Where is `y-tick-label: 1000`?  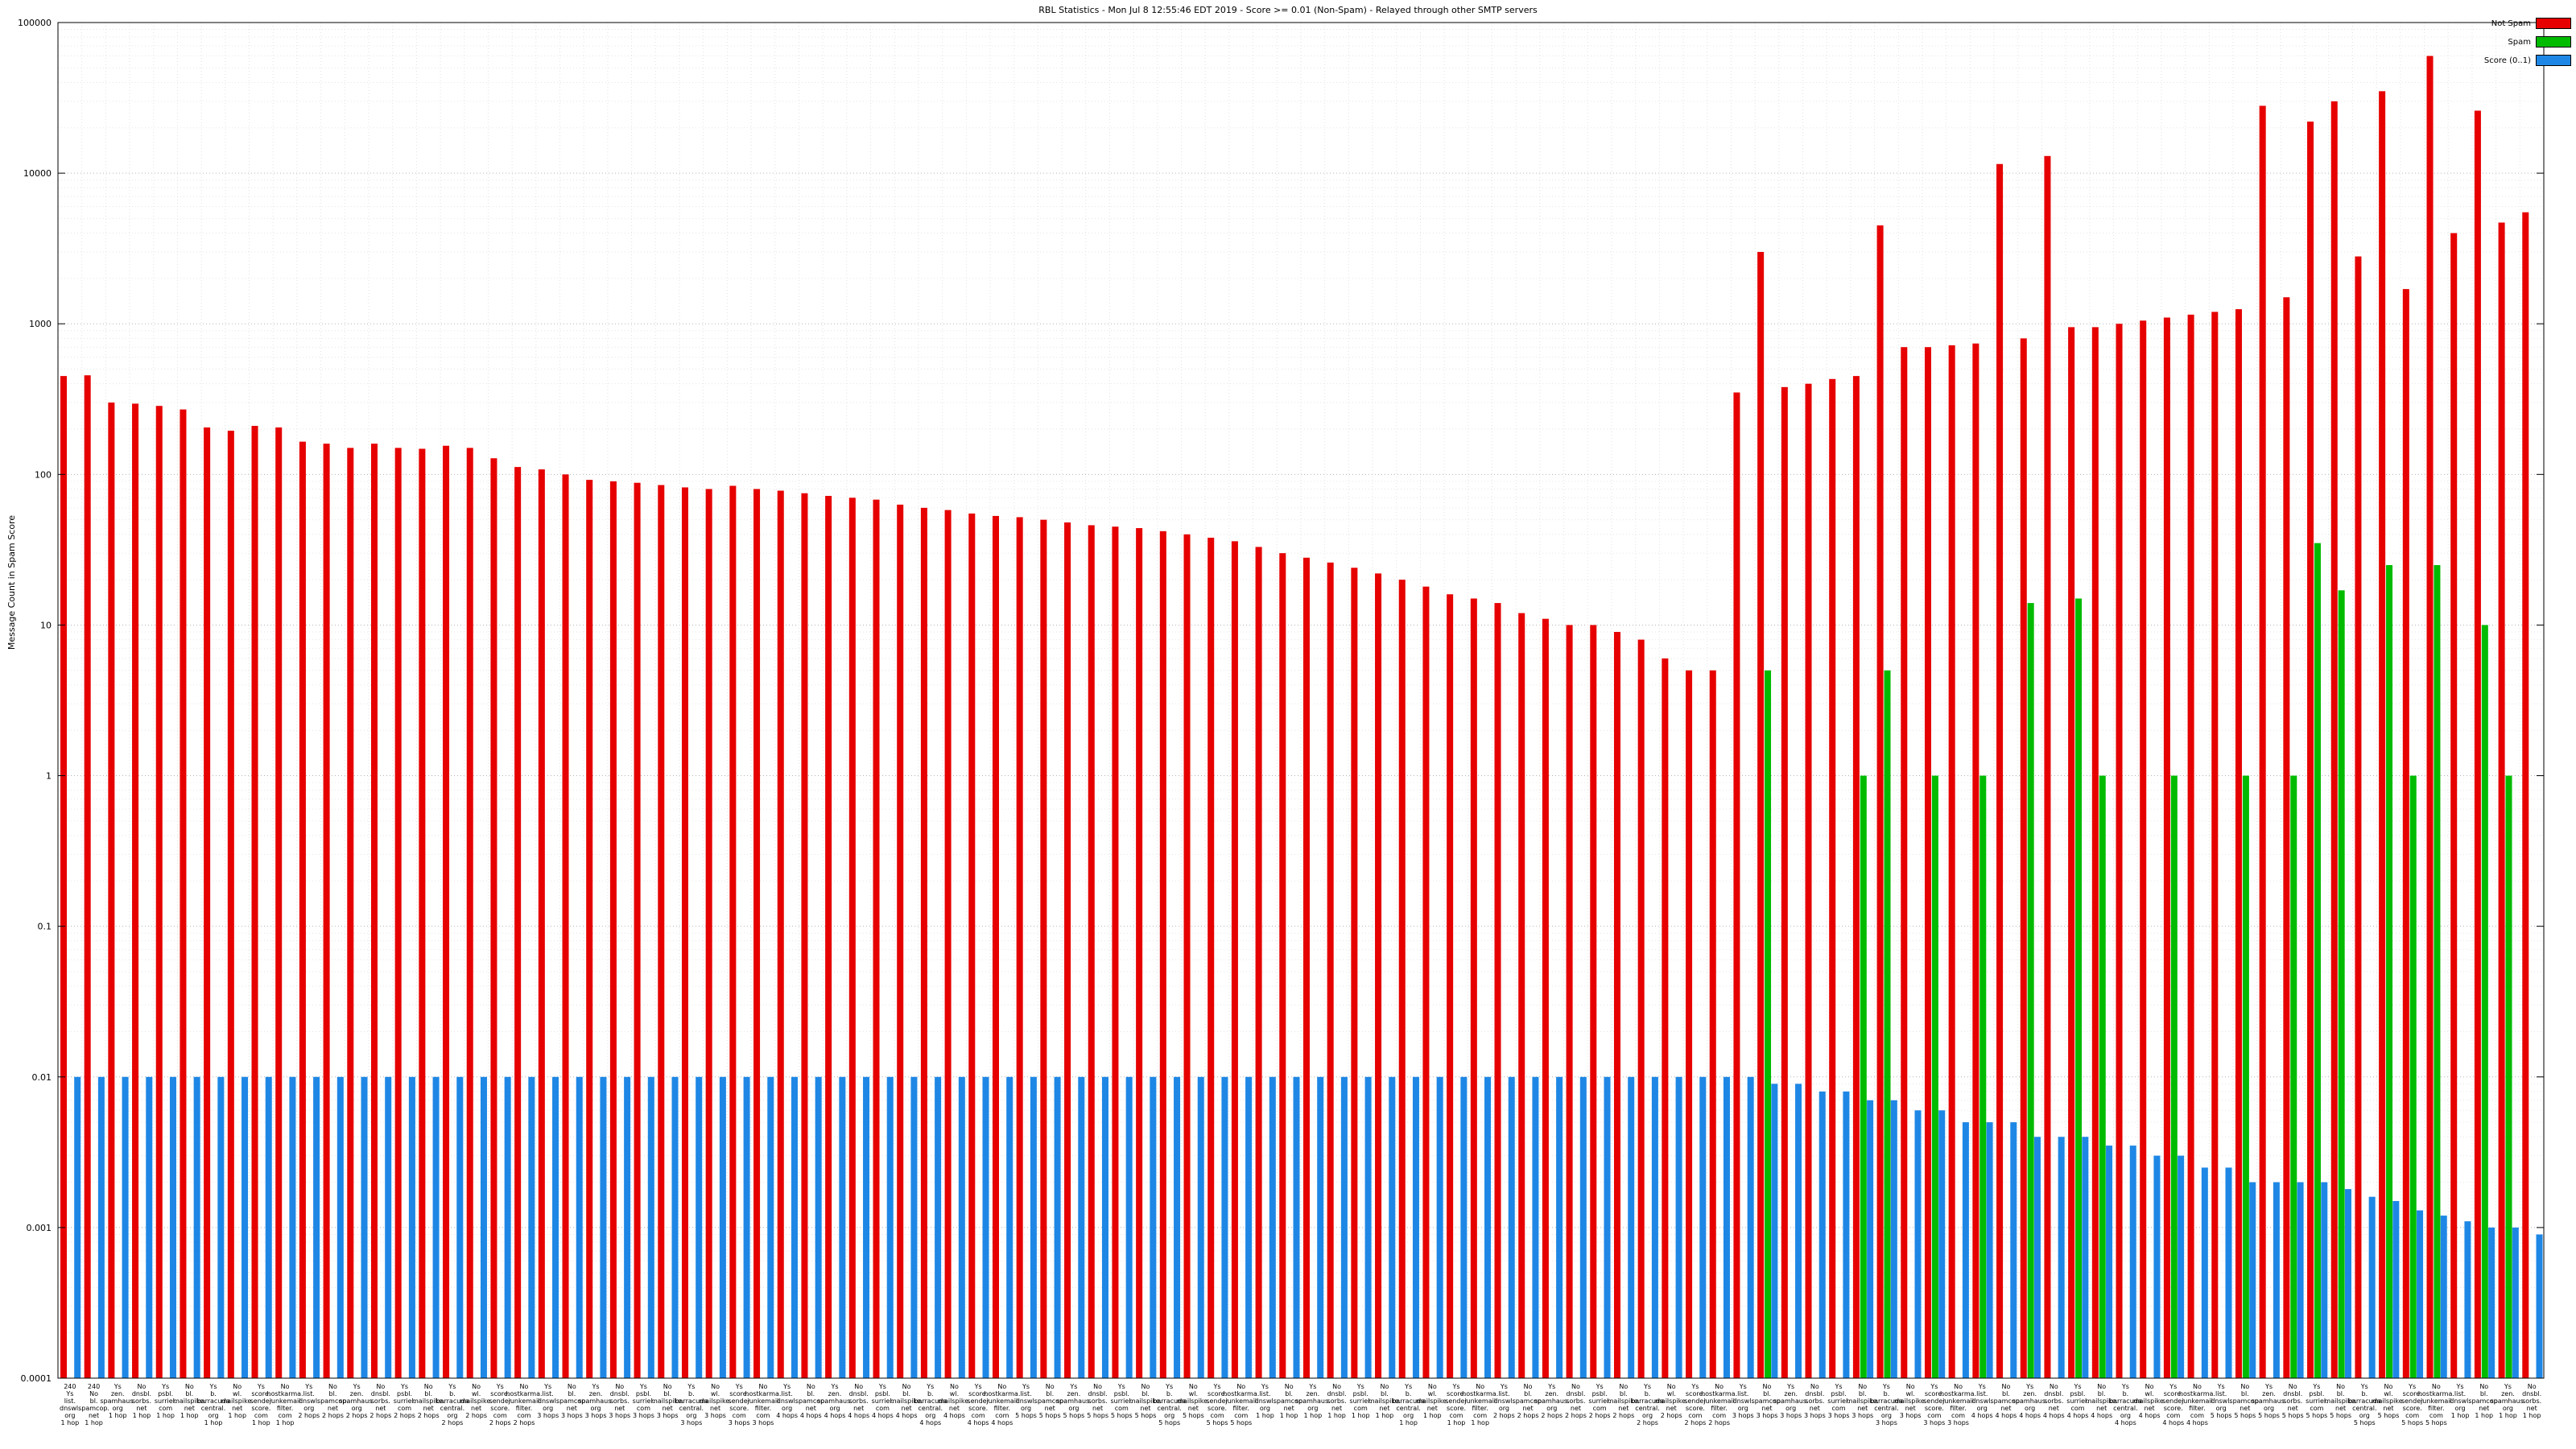 y-tick-label: 1000 is located at coordinates (40, 324).